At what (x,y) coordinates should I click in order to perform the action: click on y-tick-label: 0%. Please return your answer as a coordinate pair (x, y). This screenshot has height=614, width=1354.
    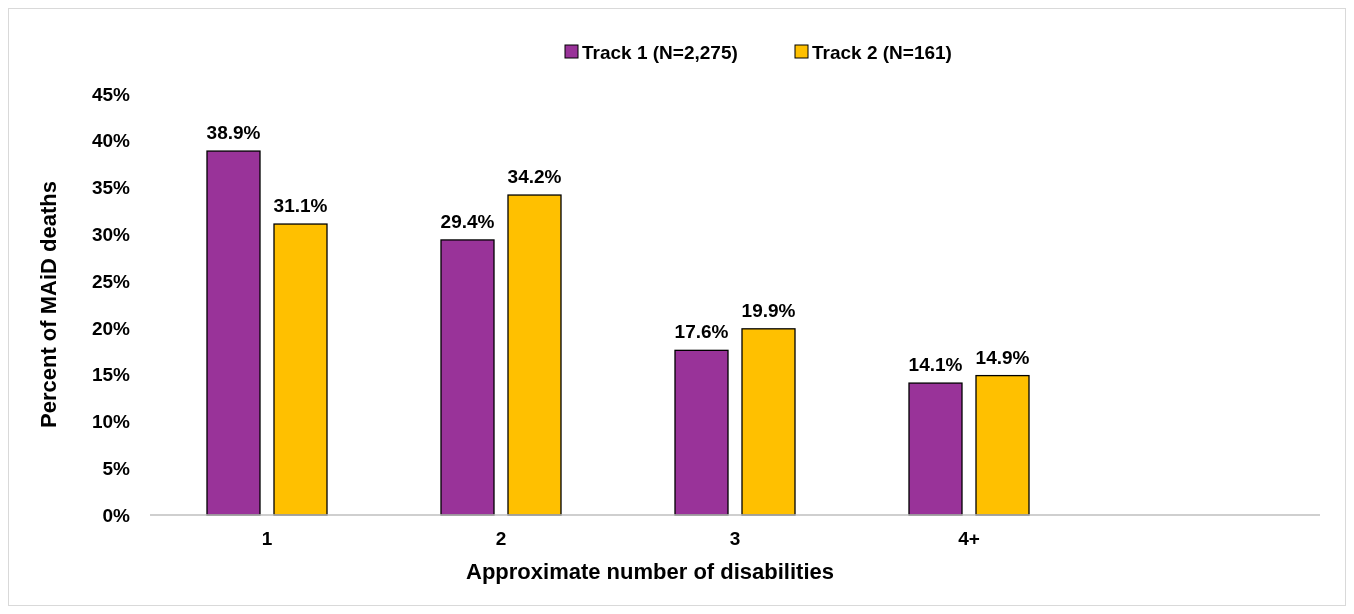
    Looking at the image, I should click on (116, 515).